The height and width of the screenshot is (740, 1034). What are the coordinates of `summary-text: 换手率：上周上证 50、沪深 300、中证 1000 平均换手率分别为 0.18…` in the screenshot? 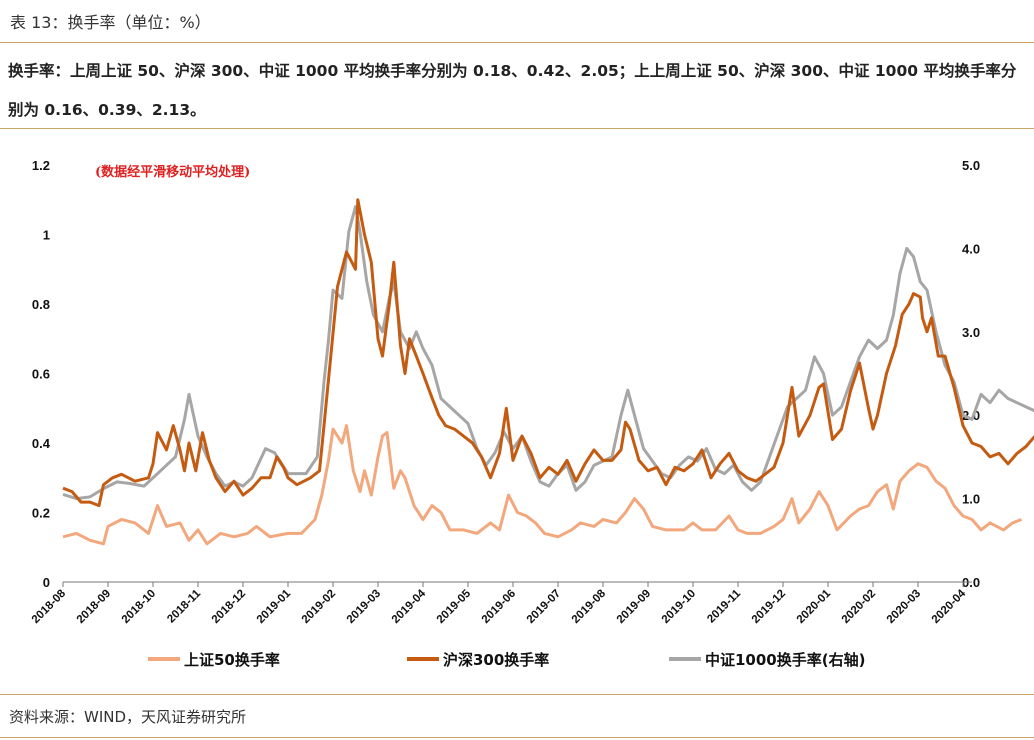 It's located at (512, 90).